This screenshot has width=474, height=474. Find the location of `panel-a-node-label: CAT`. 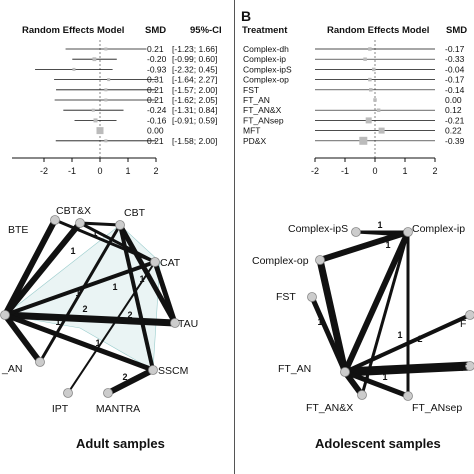

panel-a-node-label: CAT is located at coordinates (170, 263).